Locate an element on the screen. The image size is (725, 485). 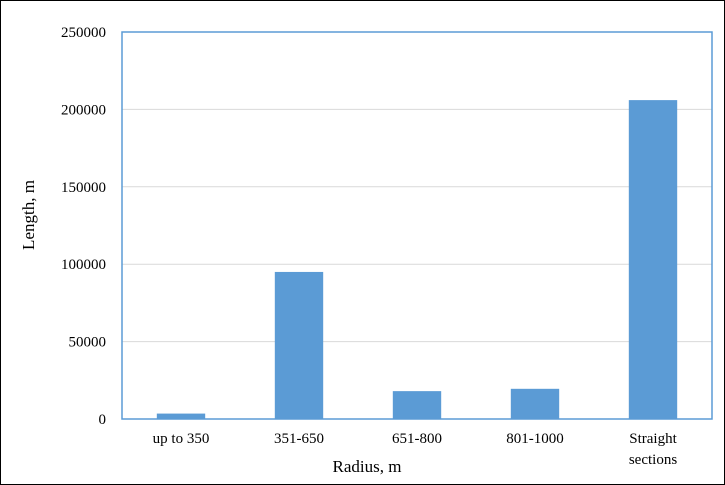
y-axis-title: Length, m is located at coordinates (28, 215).